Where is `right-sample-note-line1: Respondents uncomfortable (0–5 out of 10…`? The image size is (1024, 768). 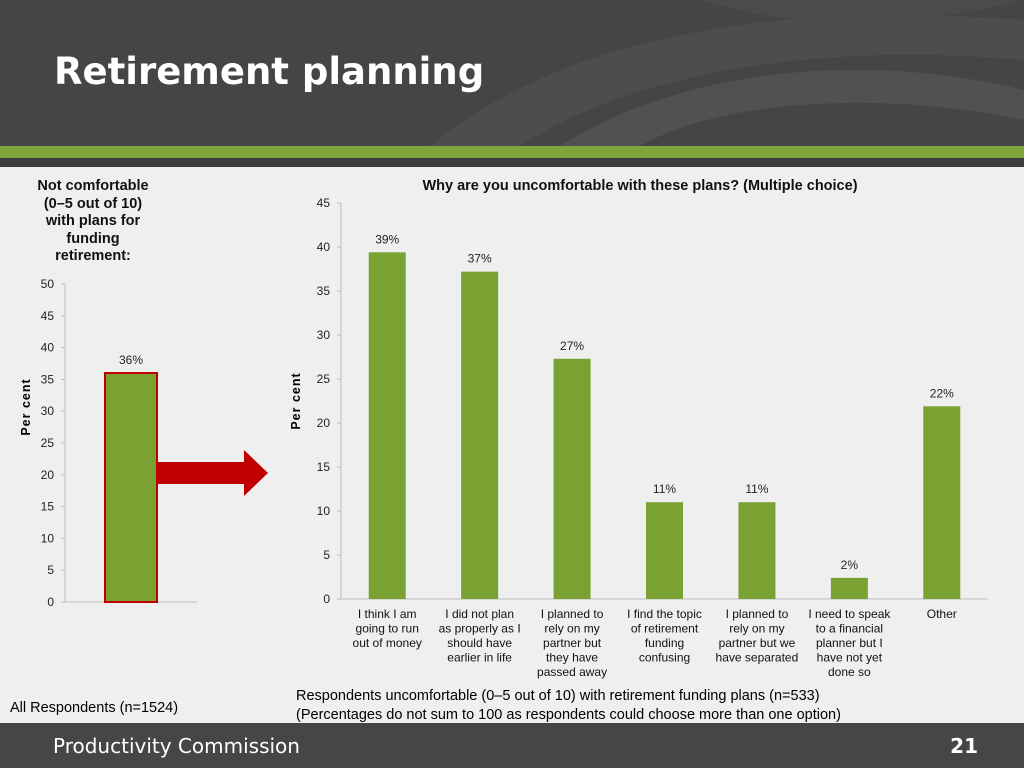 right-sample-note-line1: Respondents uncomfortable (0–5 out of 10… is located at coordinates (558, 696).